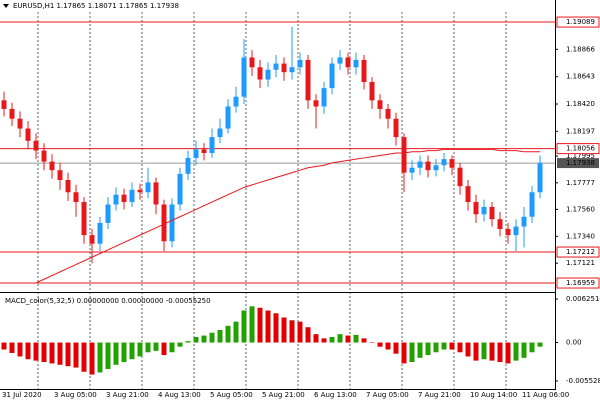  What do you see at coordinates (439, 395) in the screenshot?
I see `x-tick-label: 7 Aug 21:00` at bounding box center [439, 395].